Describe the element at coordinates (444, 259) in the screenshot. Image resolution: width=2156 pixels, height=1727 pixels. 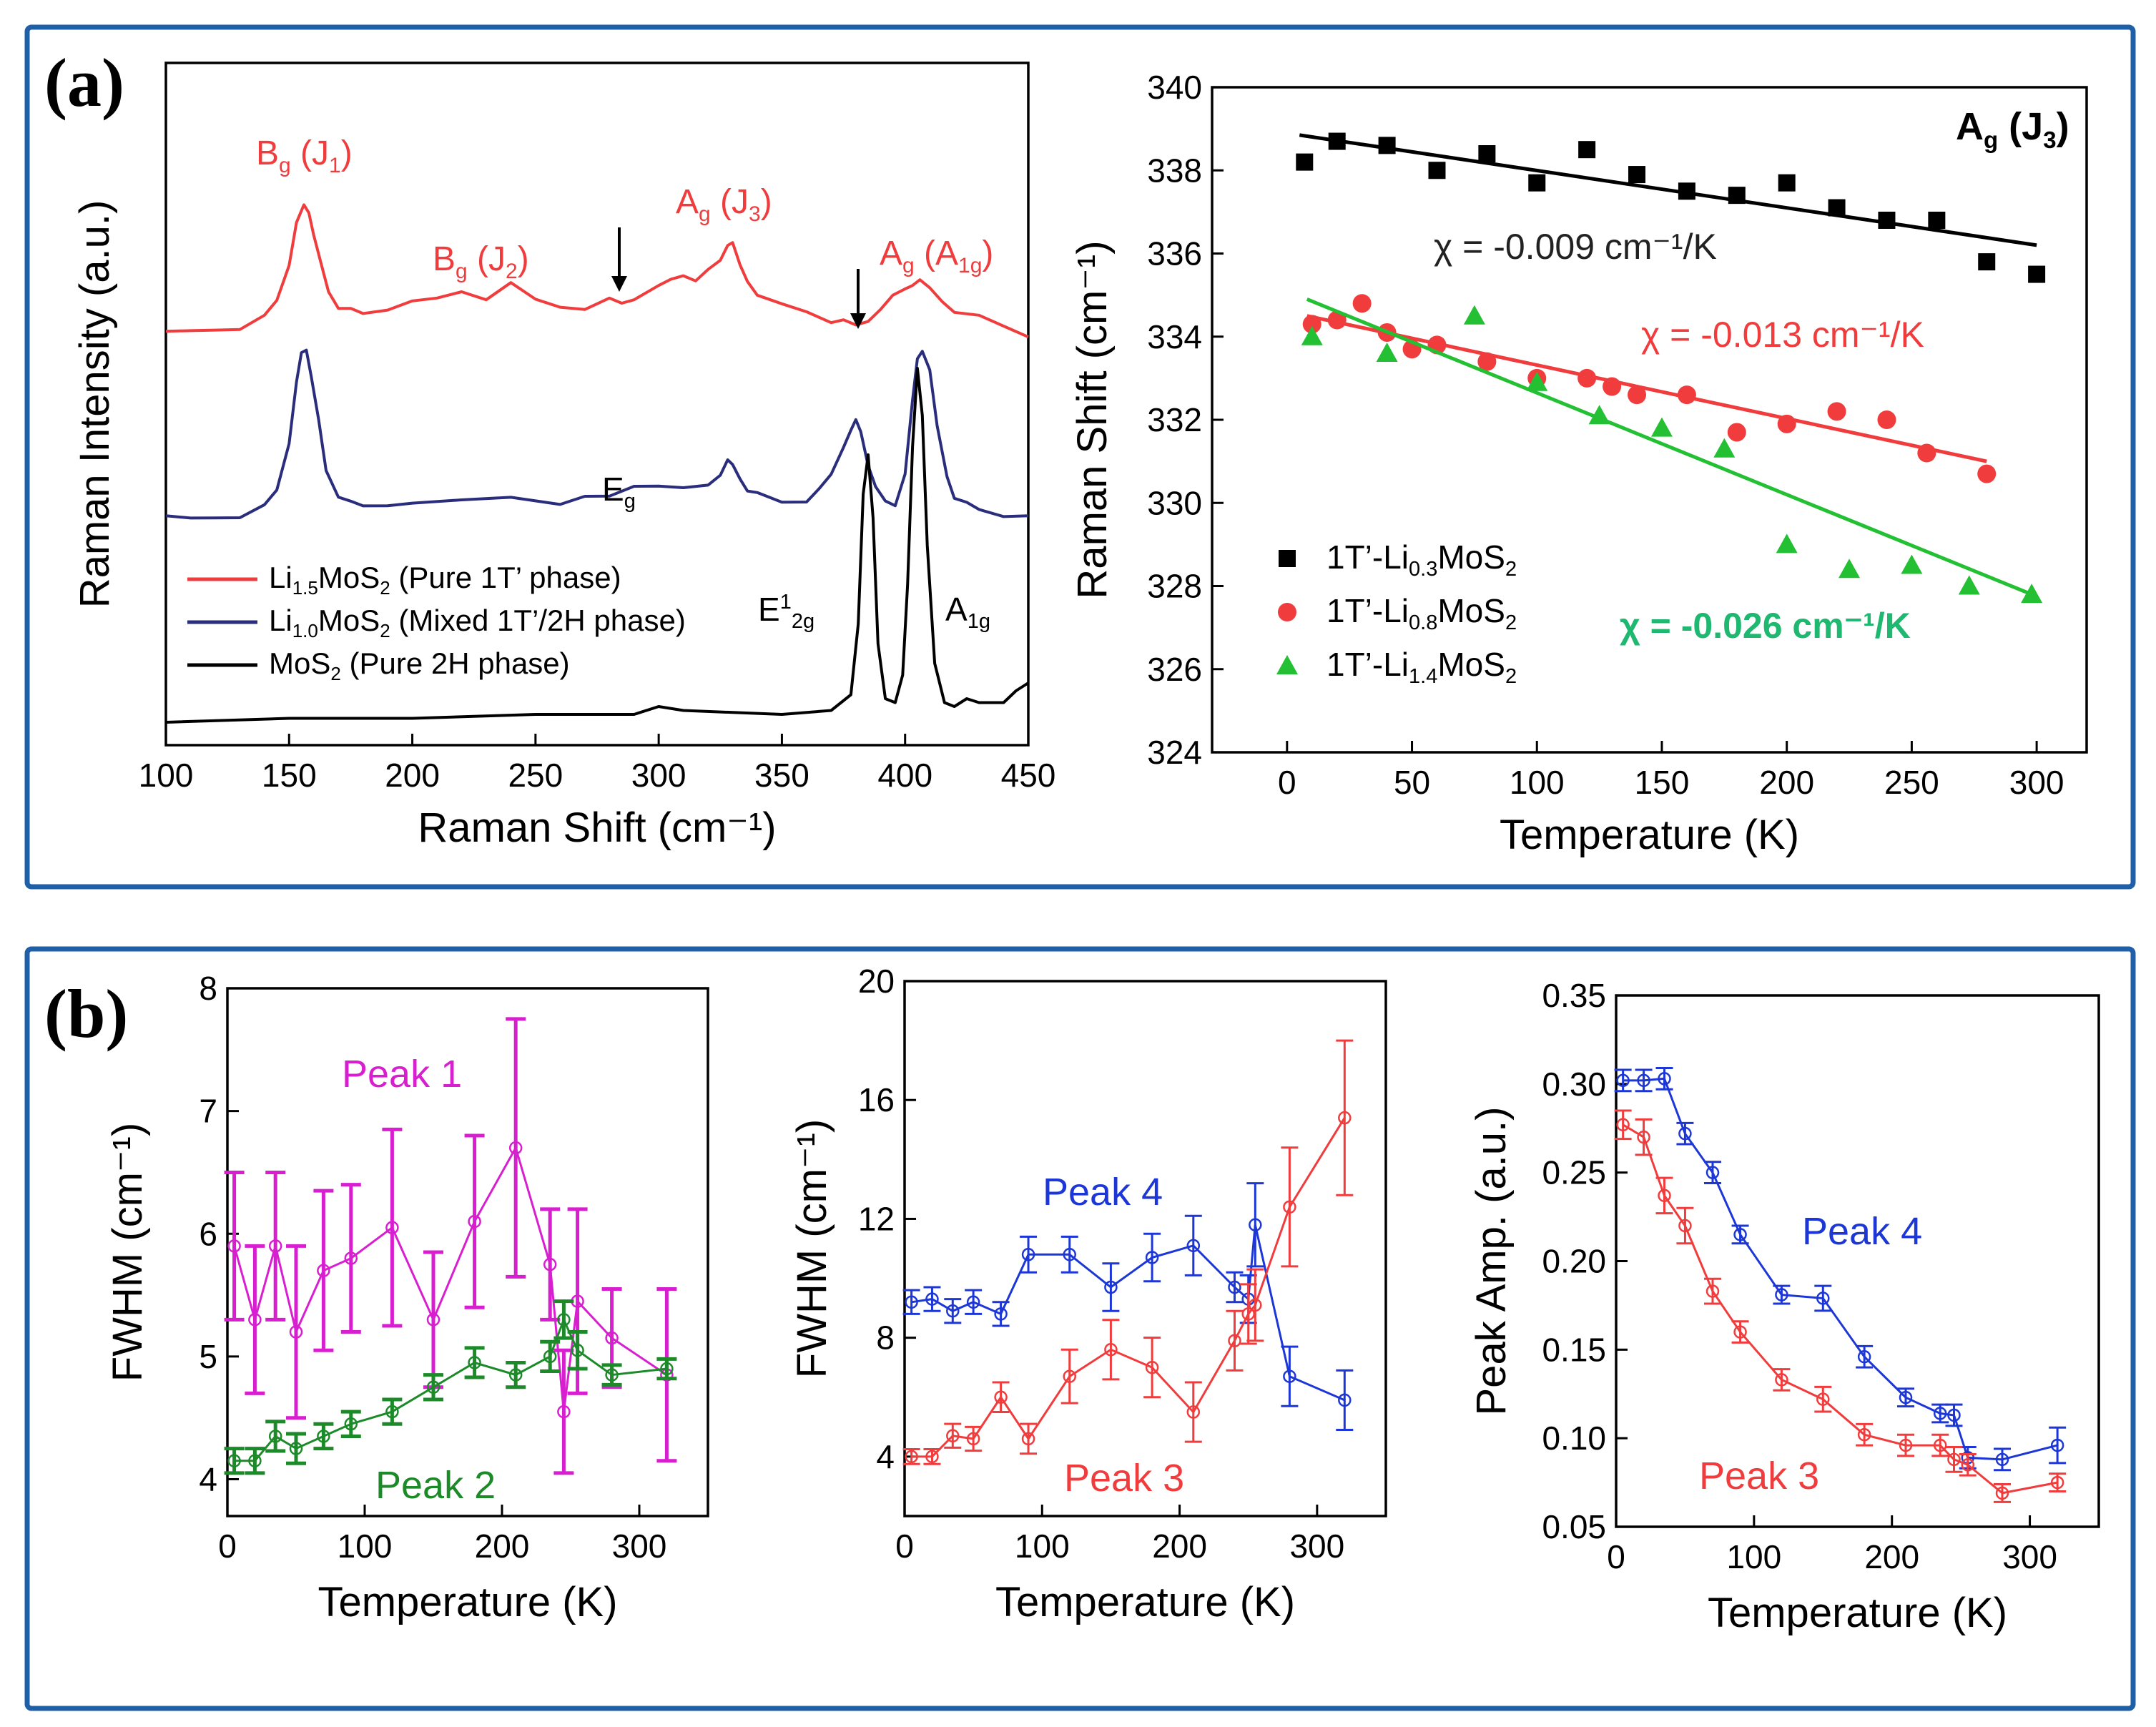
I see `annotation-bg-j2-part: B` at that location.